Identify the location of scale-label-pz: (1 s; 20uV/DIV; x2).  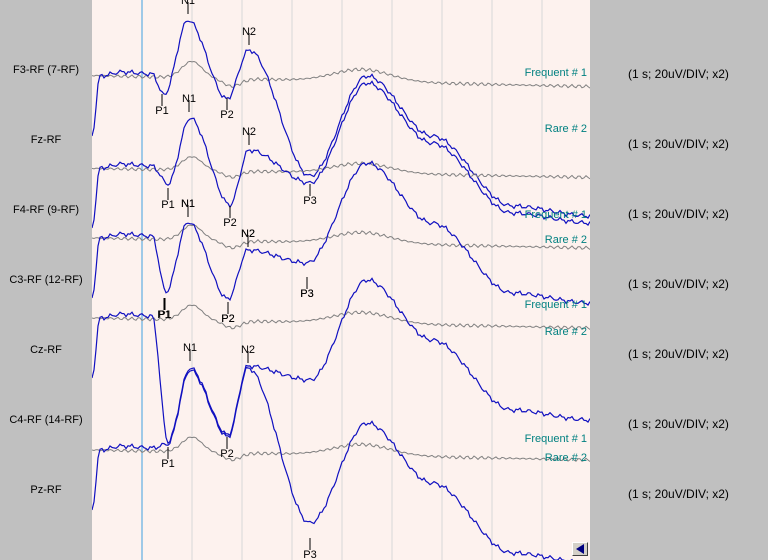
(678, 494).